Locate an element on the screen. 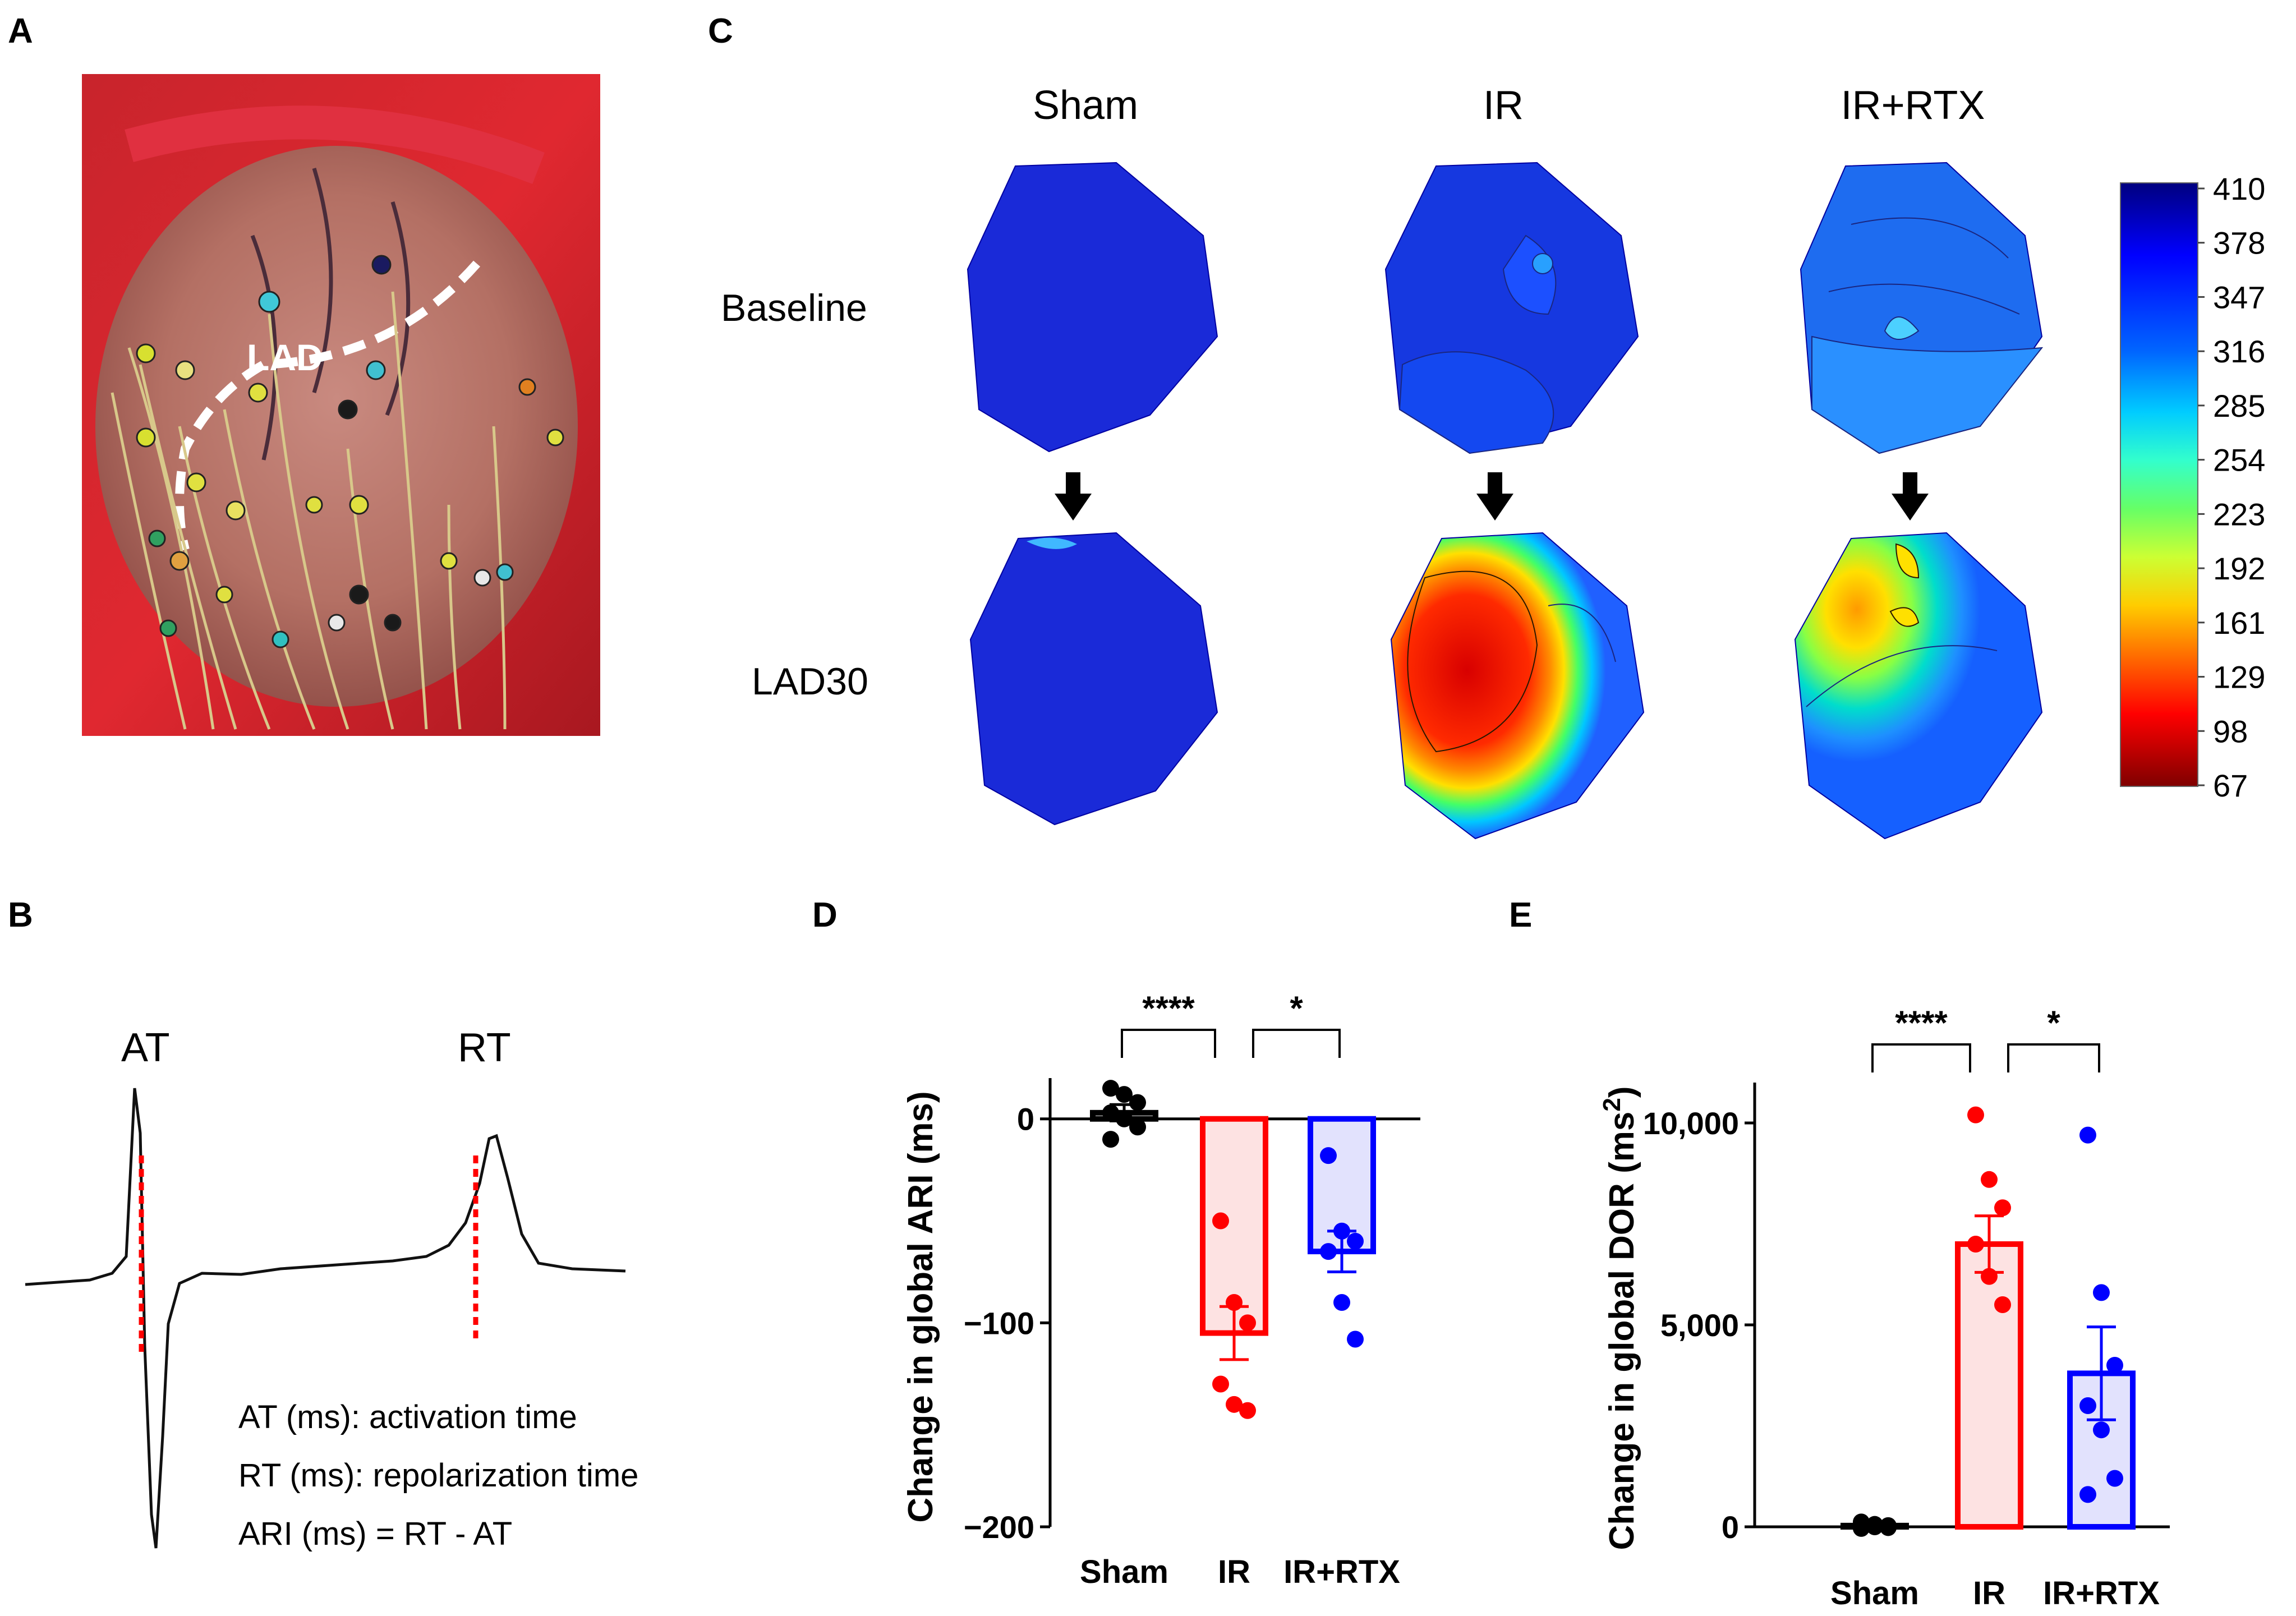 This screenshot has width=2296, height=1616. panel-b-letter: B is located at coordinates (20, 915).